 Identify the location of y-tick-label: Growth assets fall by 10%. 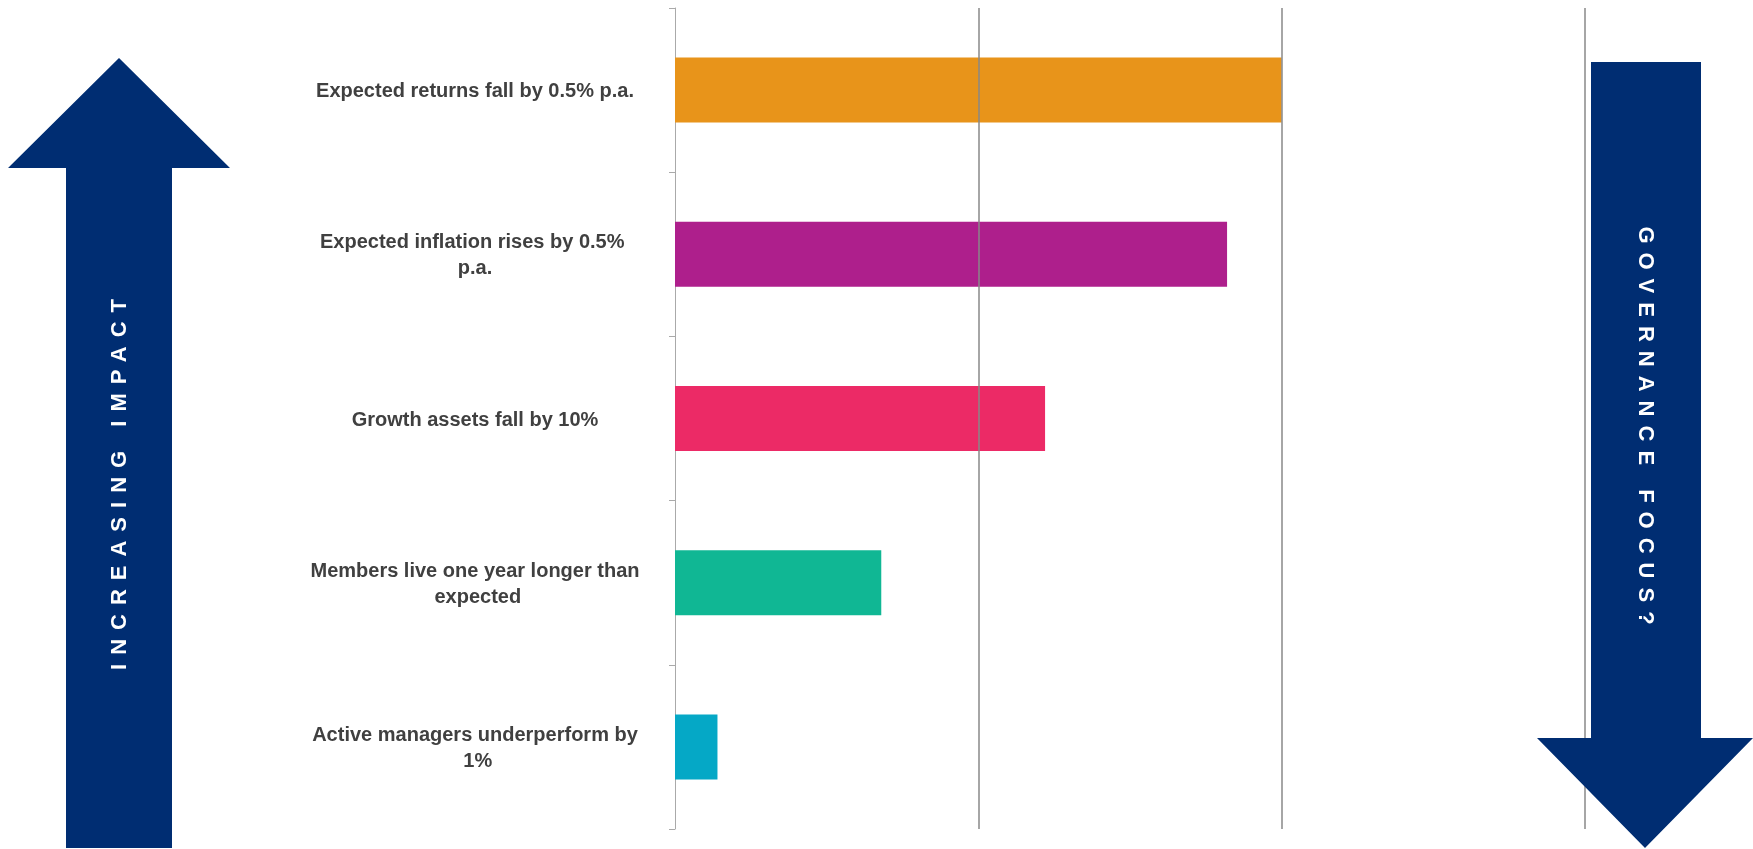
(475, 418).